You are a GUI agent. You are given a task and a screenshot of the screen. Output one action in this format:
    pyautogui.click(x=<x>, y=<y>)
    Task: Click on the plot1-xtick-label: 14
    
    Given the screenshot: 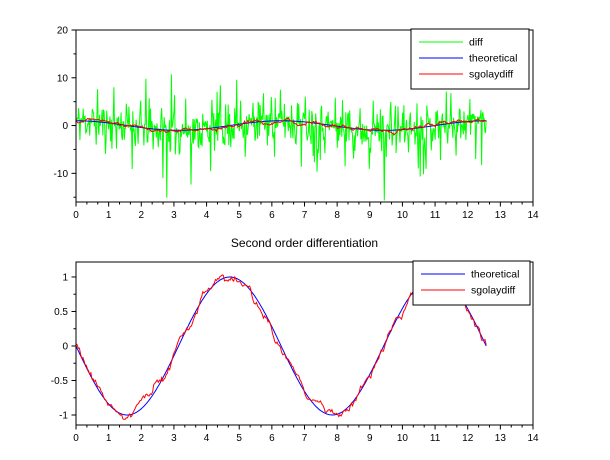 What is the action you would take?
    pyautogui.click(x=533, y=215)
    